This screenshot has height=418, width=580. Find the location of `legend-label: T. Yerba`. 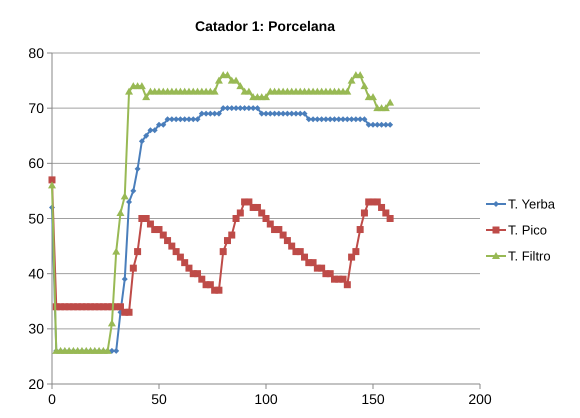

legend-label: T. Yerba is located at coordinates (532, 204).